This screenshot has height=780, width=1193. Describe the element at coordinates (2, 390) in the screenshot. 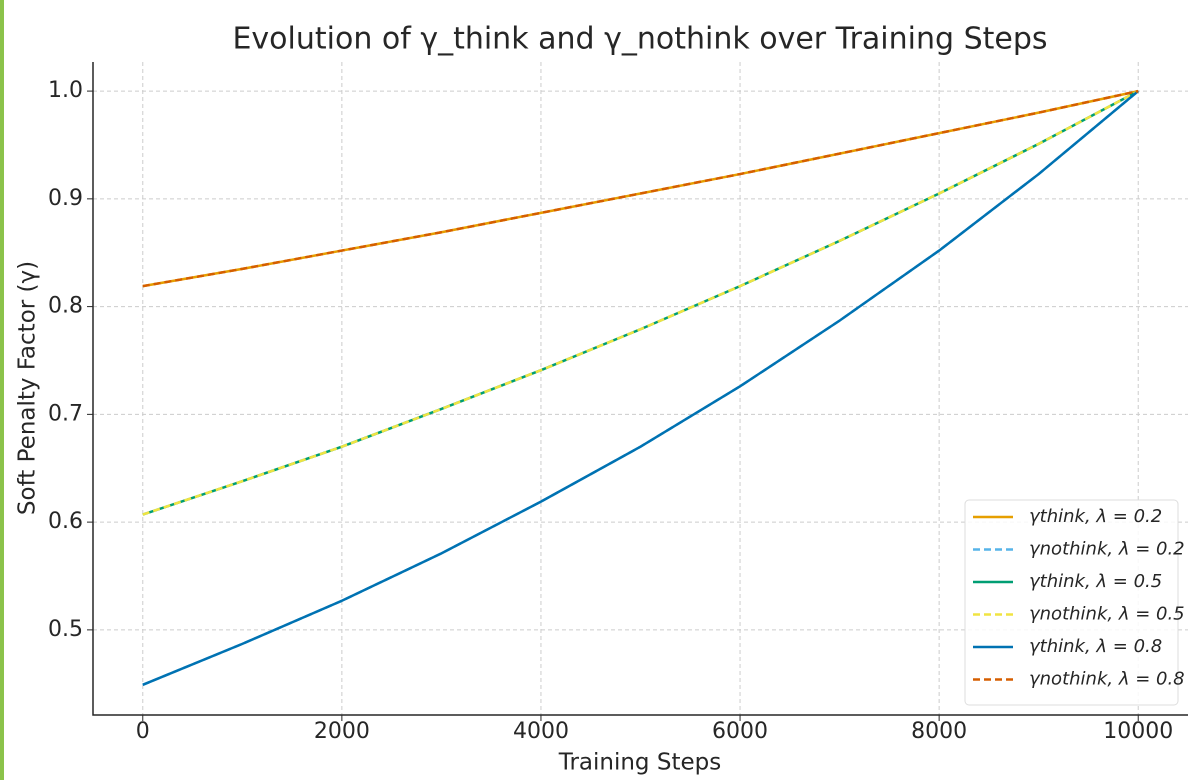

I see `left-stripe` at that location.